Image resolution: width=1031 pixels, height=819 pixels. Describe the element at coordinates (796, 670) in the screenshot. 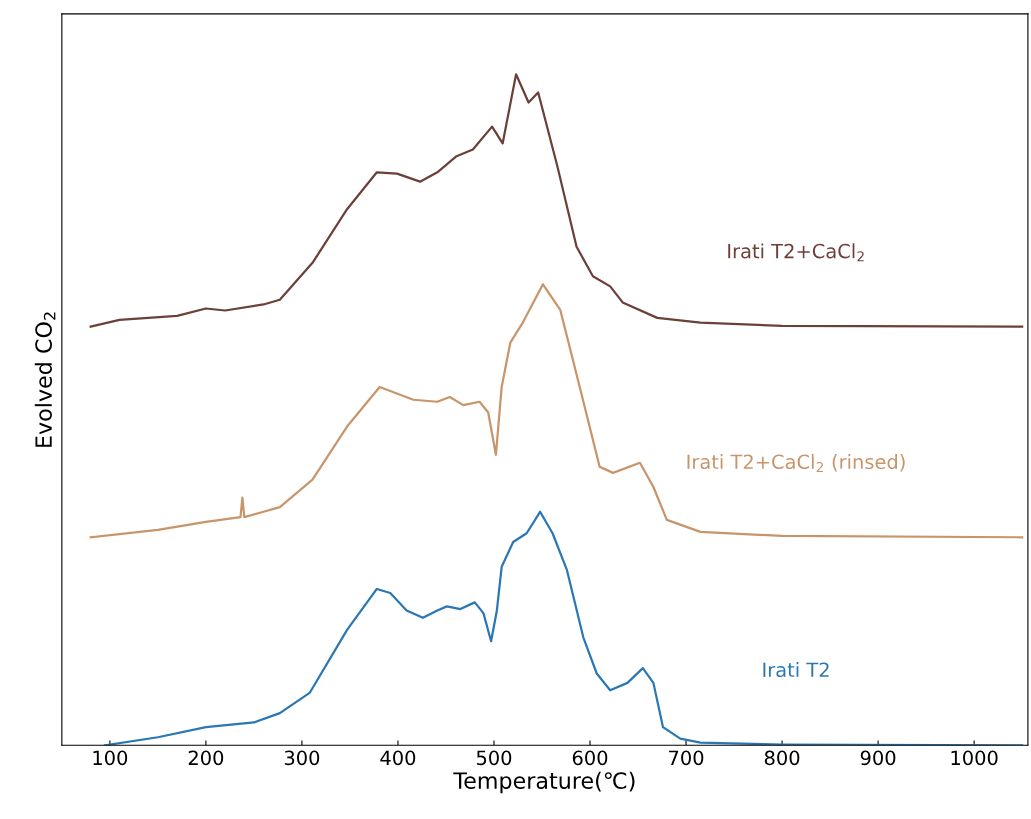

I see `text: Irati T2` at that location.